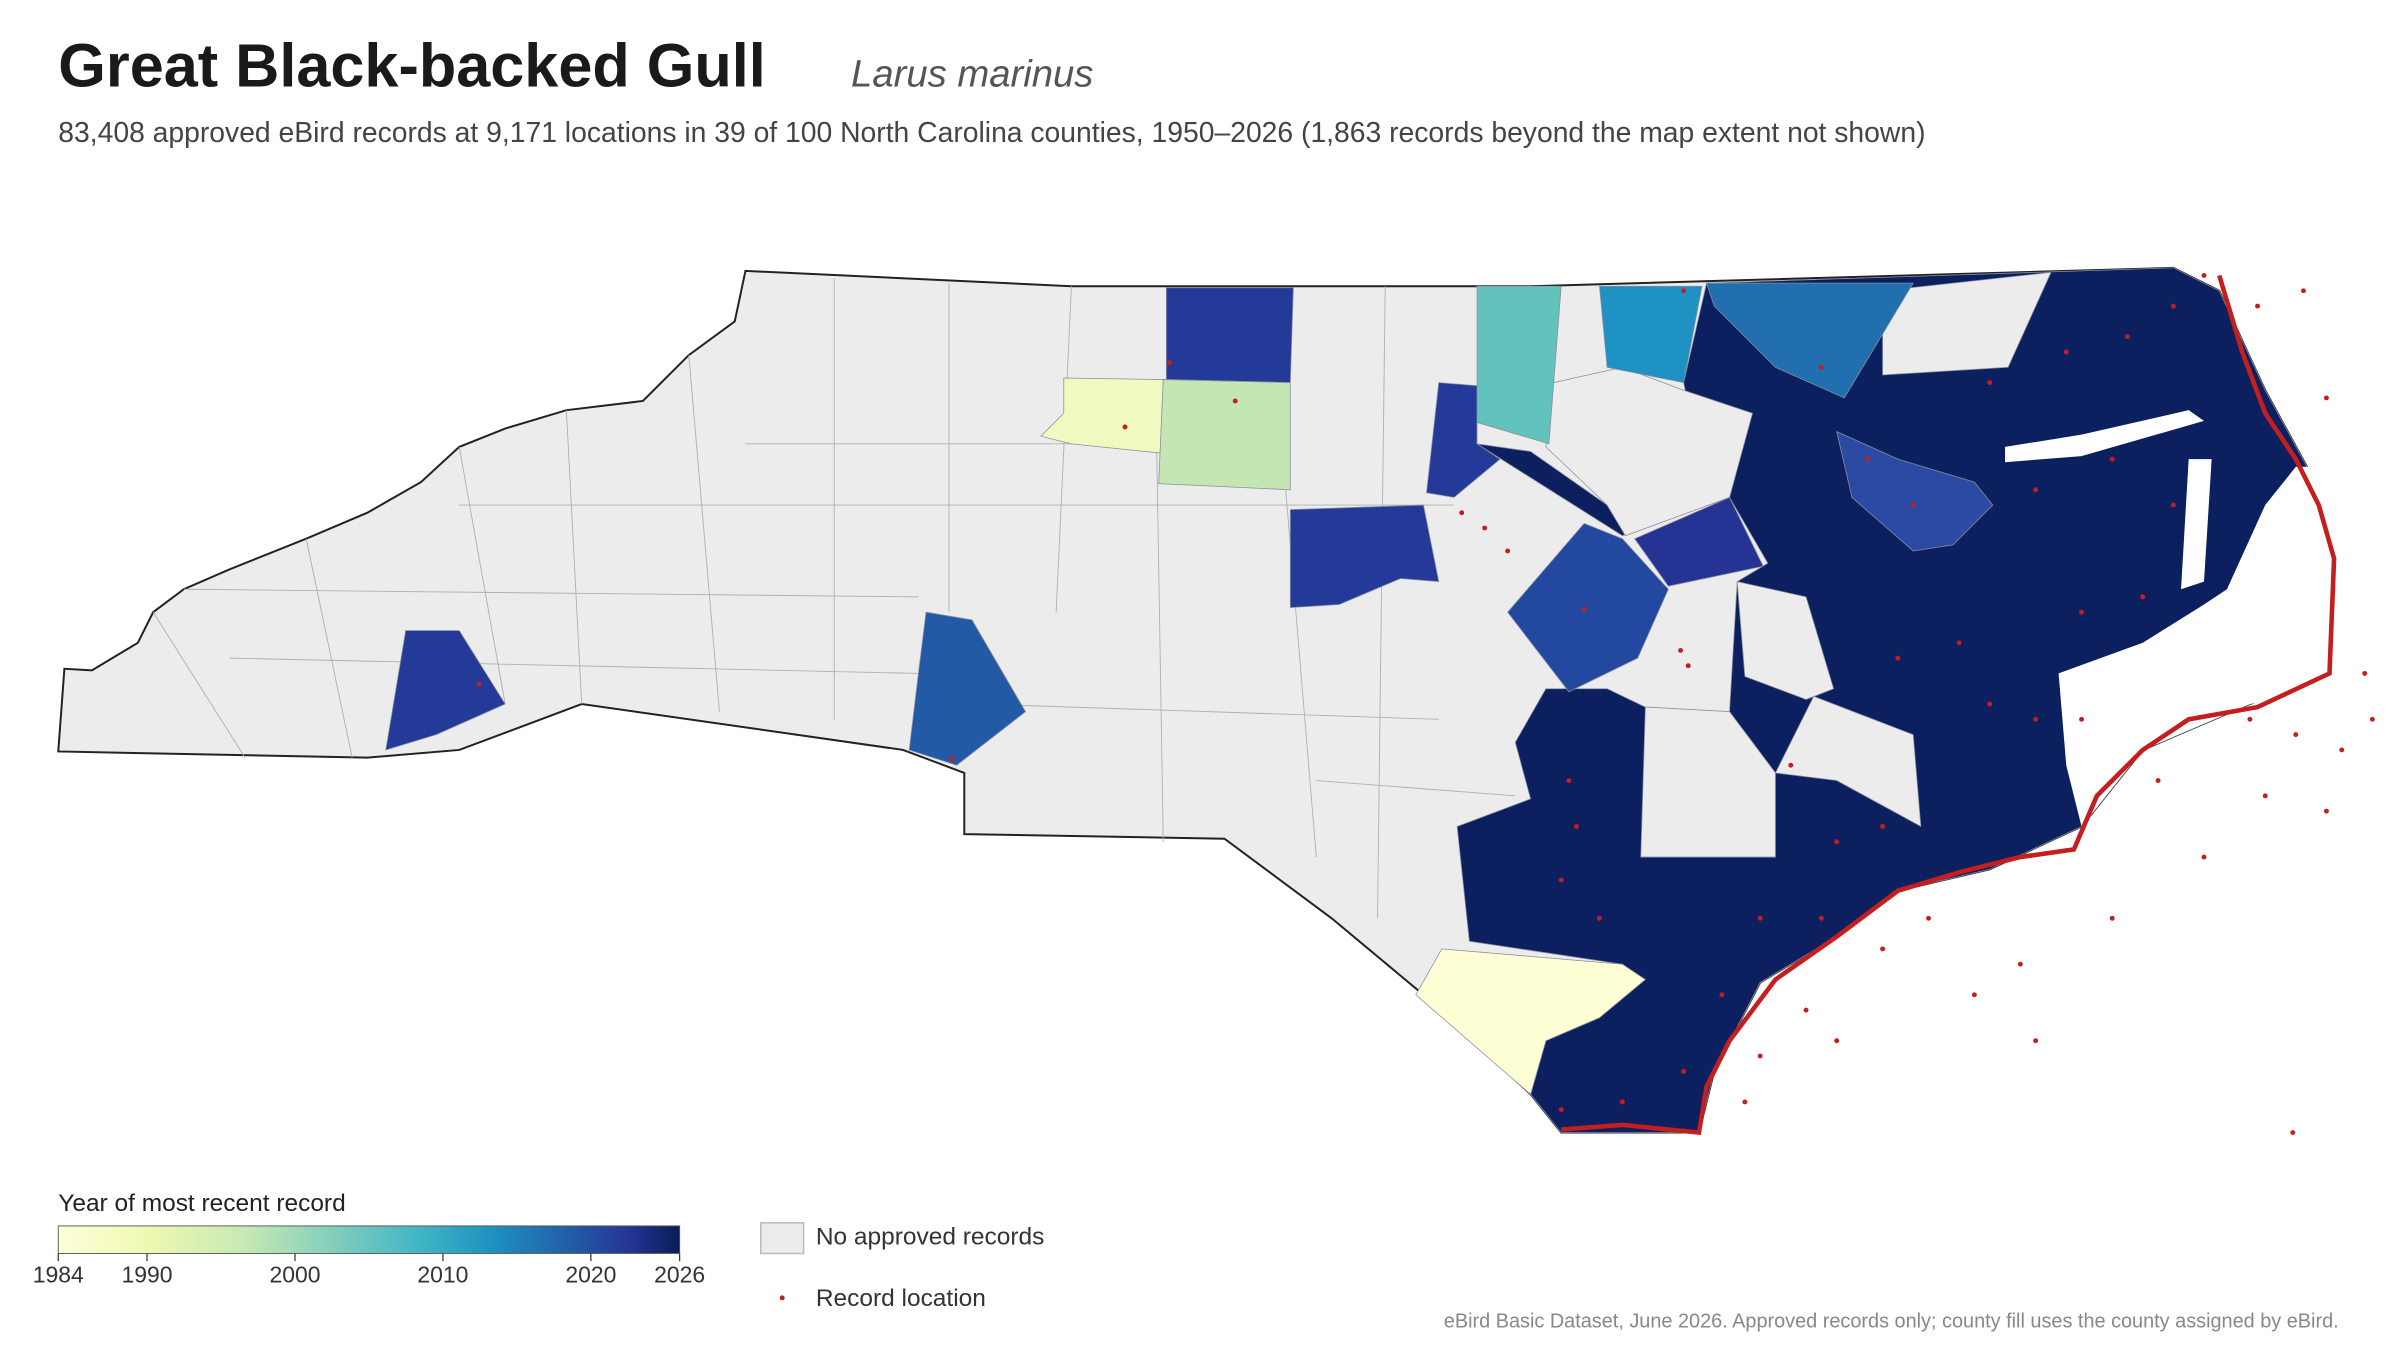 Image resolution: width=2400 pixels, height=1356 pixels. I want to click on colorbar: 1984 1990 2000 2010 2020 2026, so click(369, 1256).